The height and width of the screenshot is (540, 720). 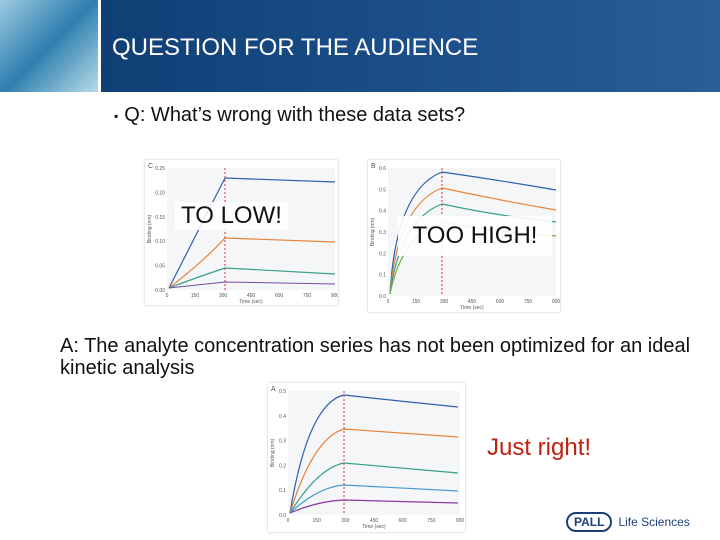 What do you see at coordinates (160, 242) in the screenshot?
I see `y-tick-label: 0.10` at bounding box center [160, 242].